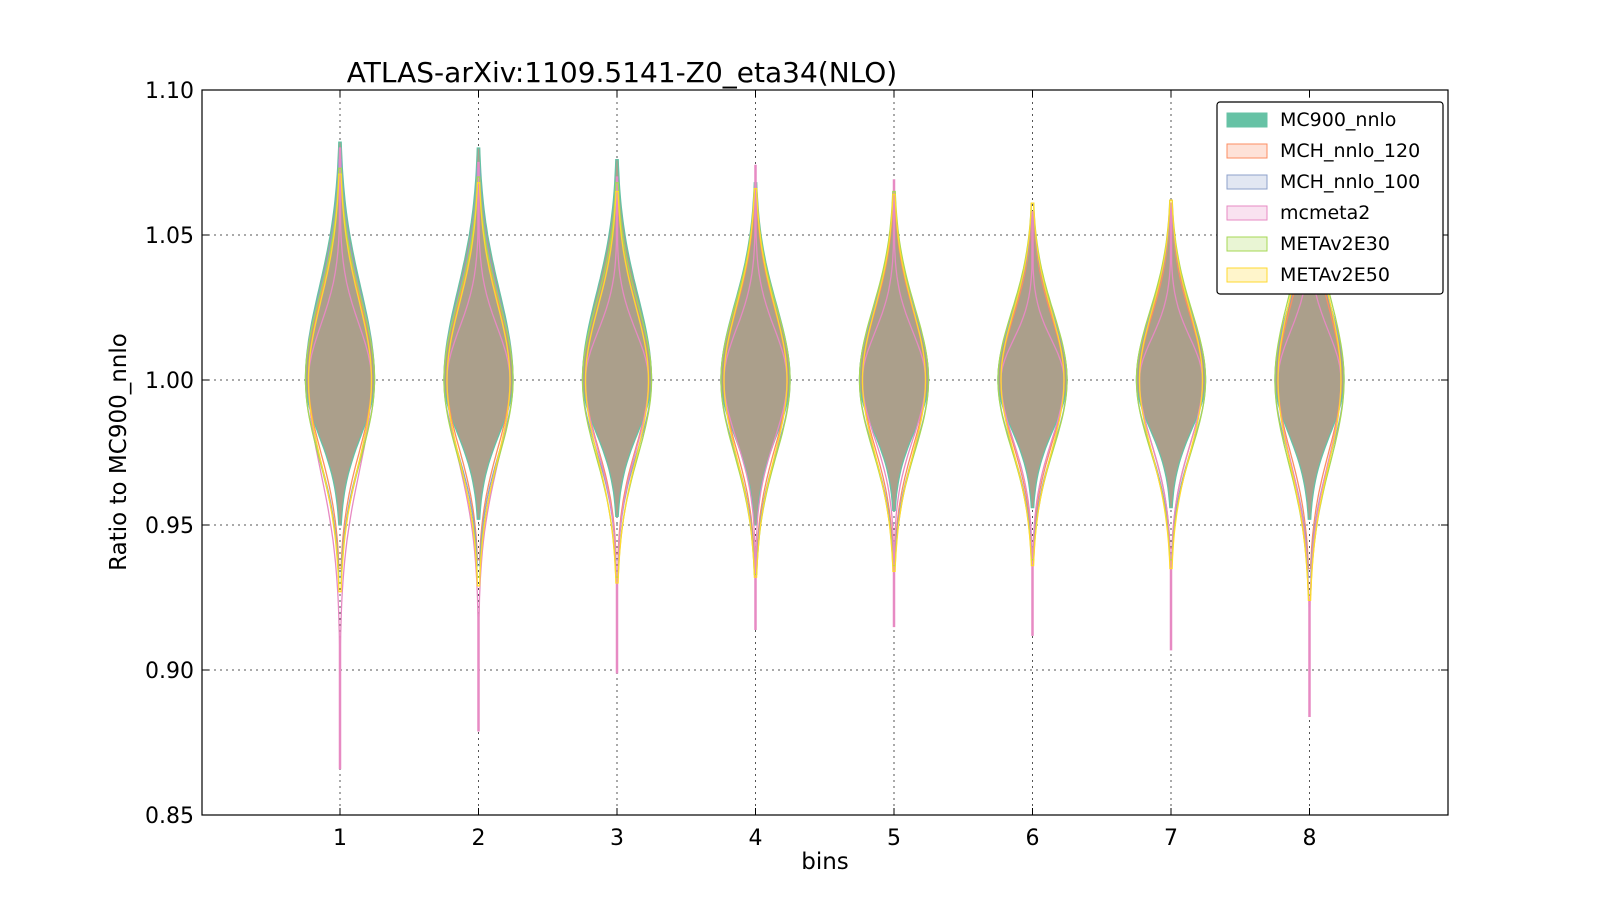 The height and width of the screenshot is (900, 1600). I want to click on x-tick-label: 7, so click(1171, 838).